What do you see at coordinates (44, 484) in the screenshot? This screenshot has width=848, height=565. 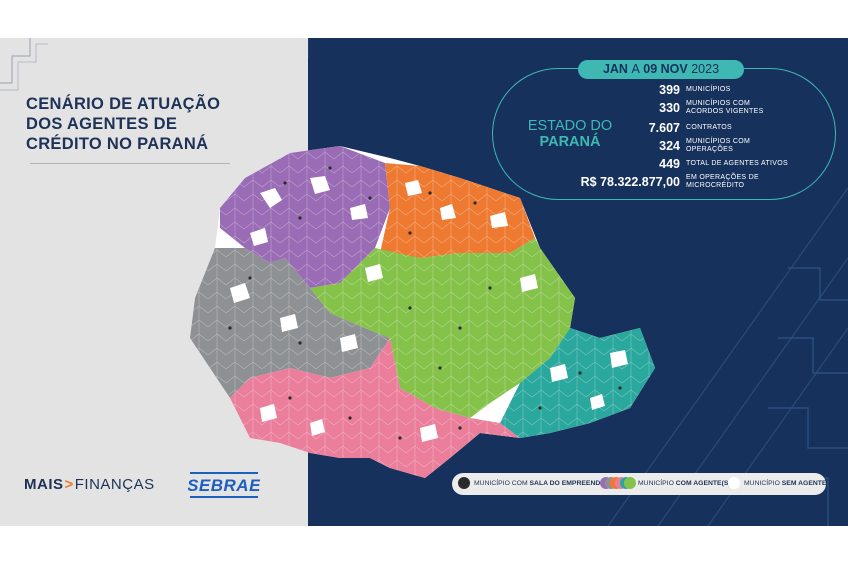 I see `maisfinancas-logo-bold: MAIS` at bounding box center [44, 484].